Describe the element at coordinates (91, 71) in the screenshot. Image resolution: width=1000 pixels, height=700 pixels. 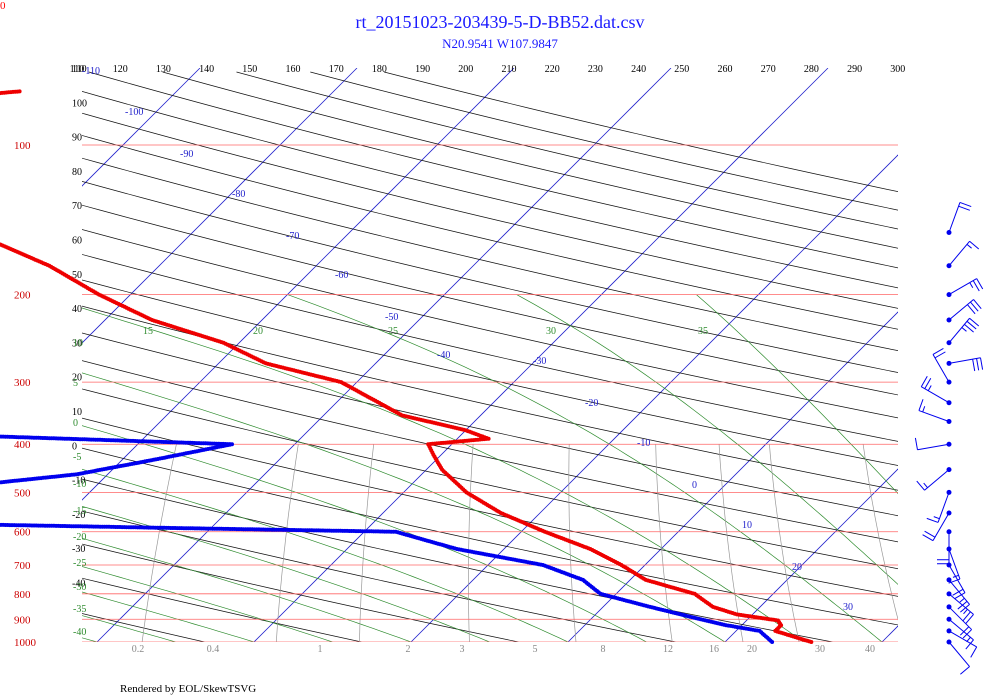
I see `isotherm-label: -110` at that location.